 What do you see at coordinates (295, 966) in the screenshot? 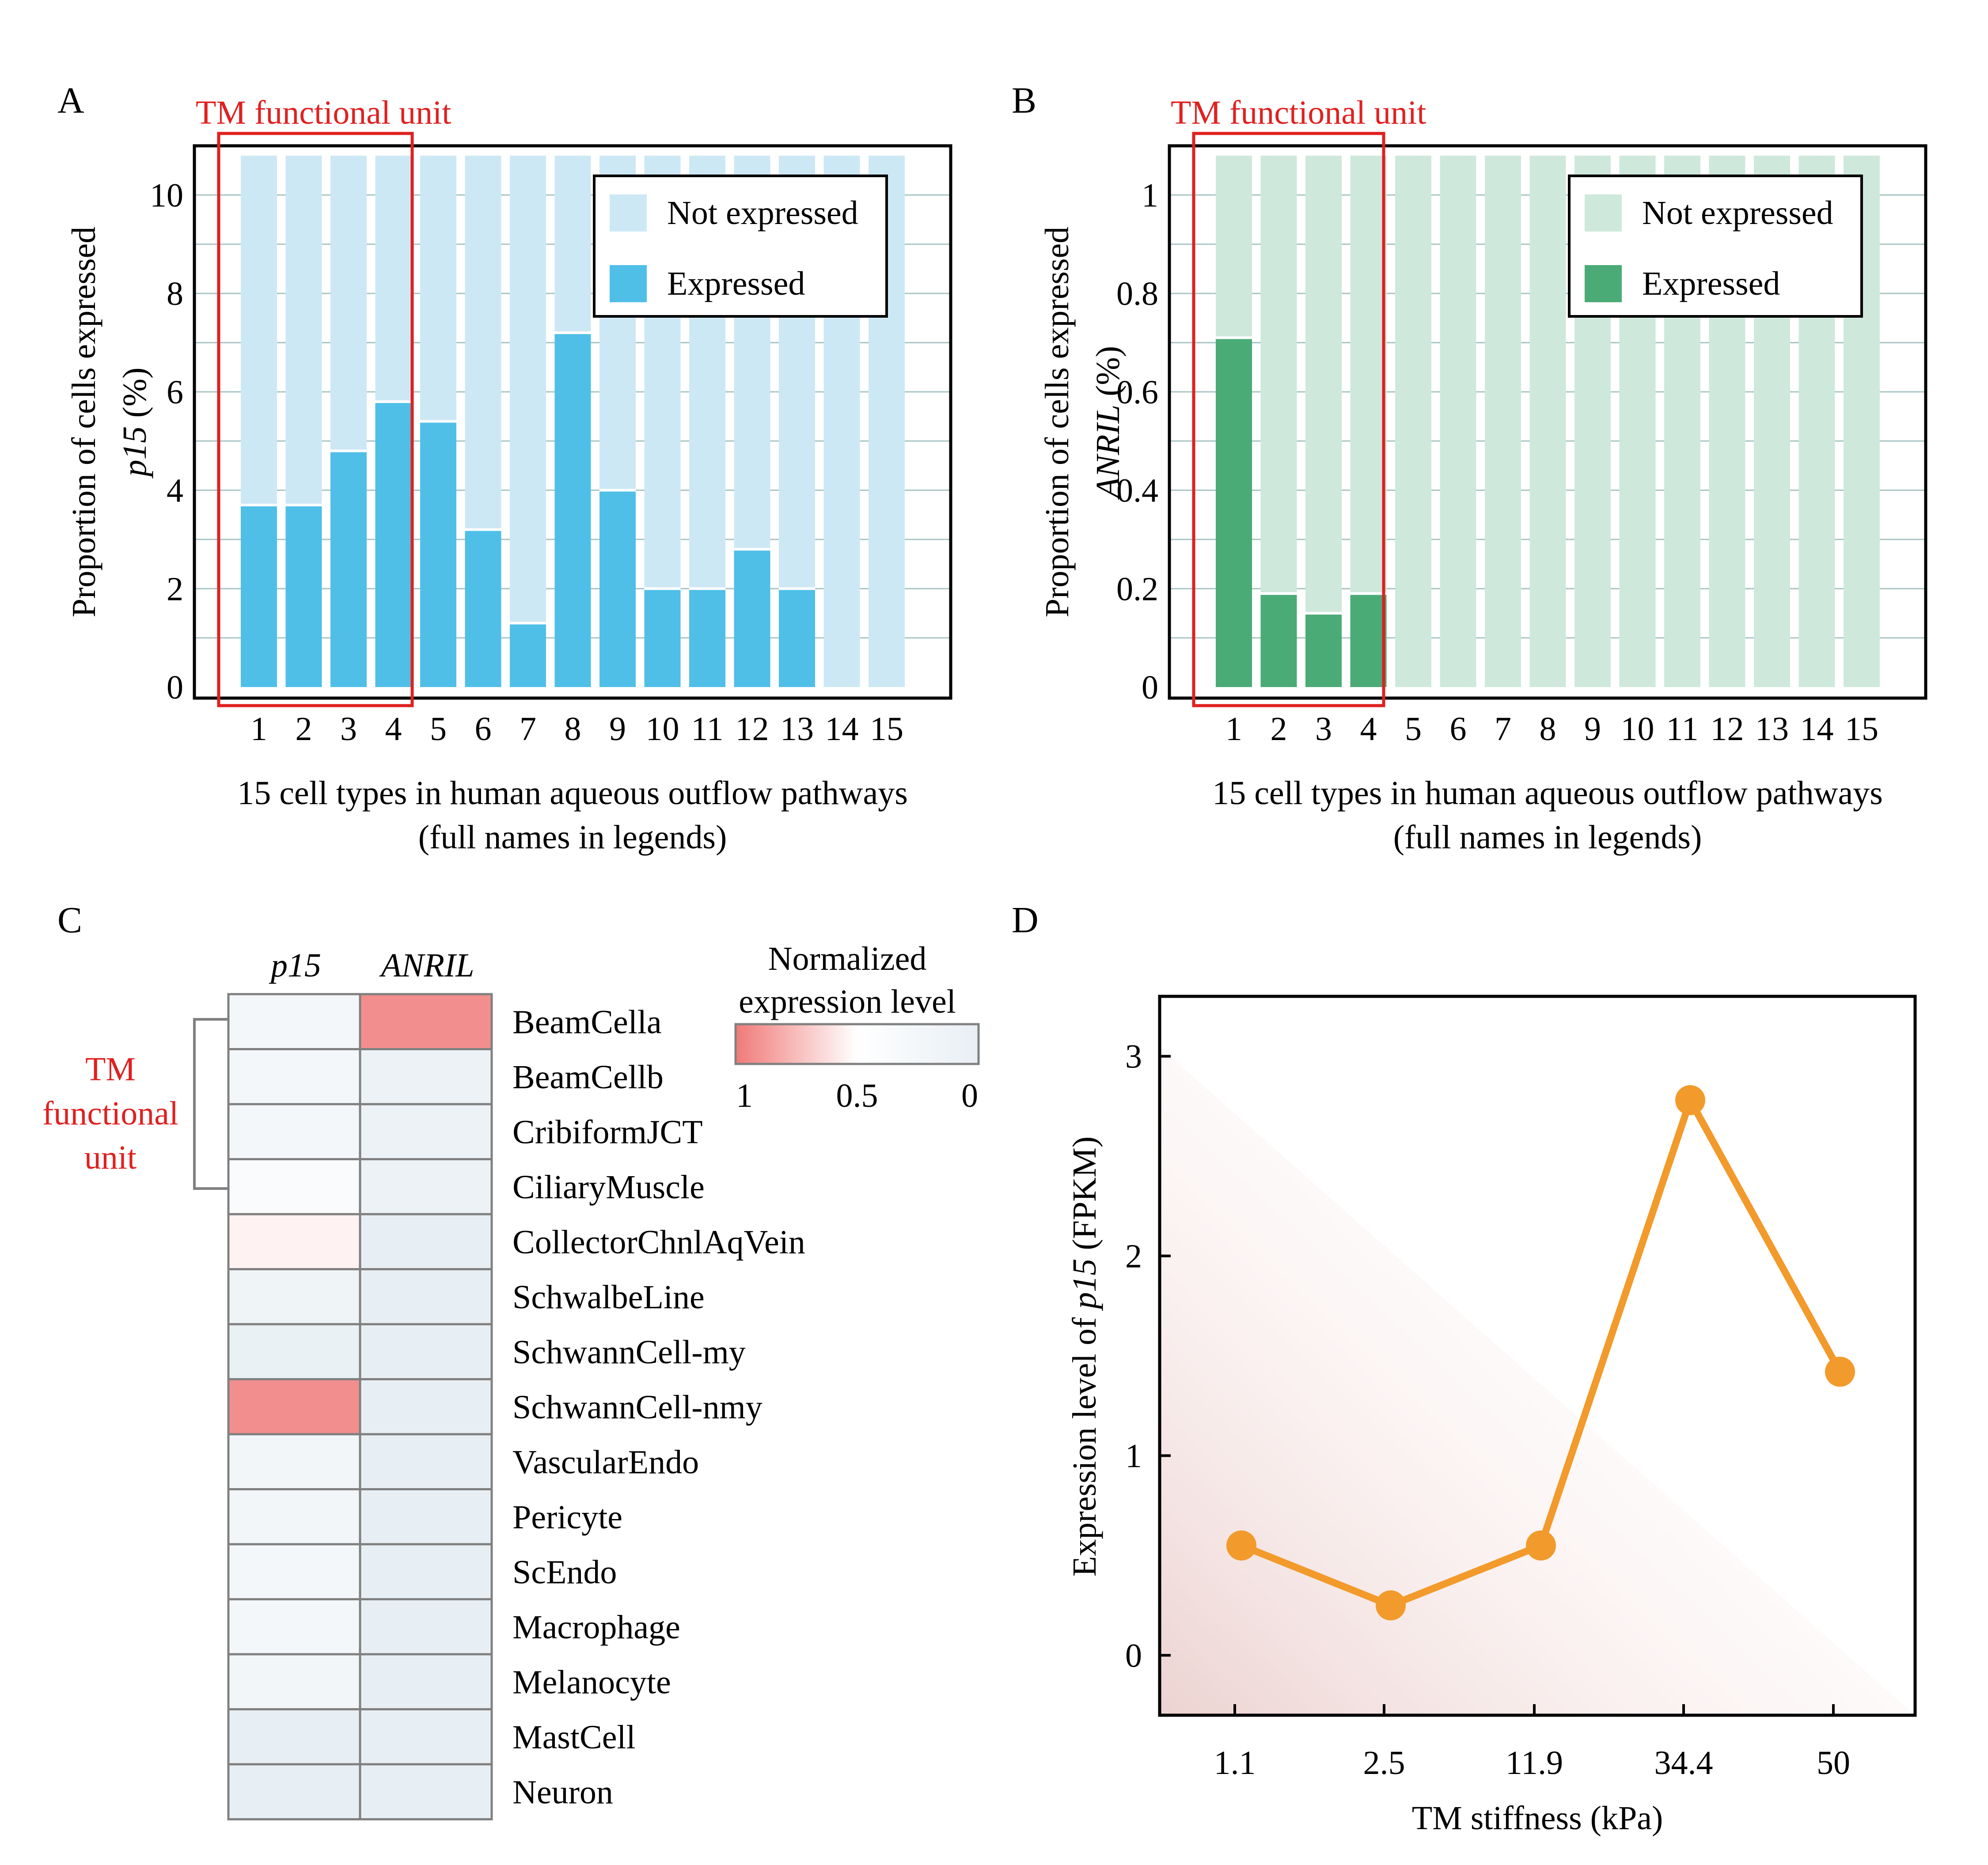
I see `panel-c-col-p15: p15` at bounding box center [295, 966].